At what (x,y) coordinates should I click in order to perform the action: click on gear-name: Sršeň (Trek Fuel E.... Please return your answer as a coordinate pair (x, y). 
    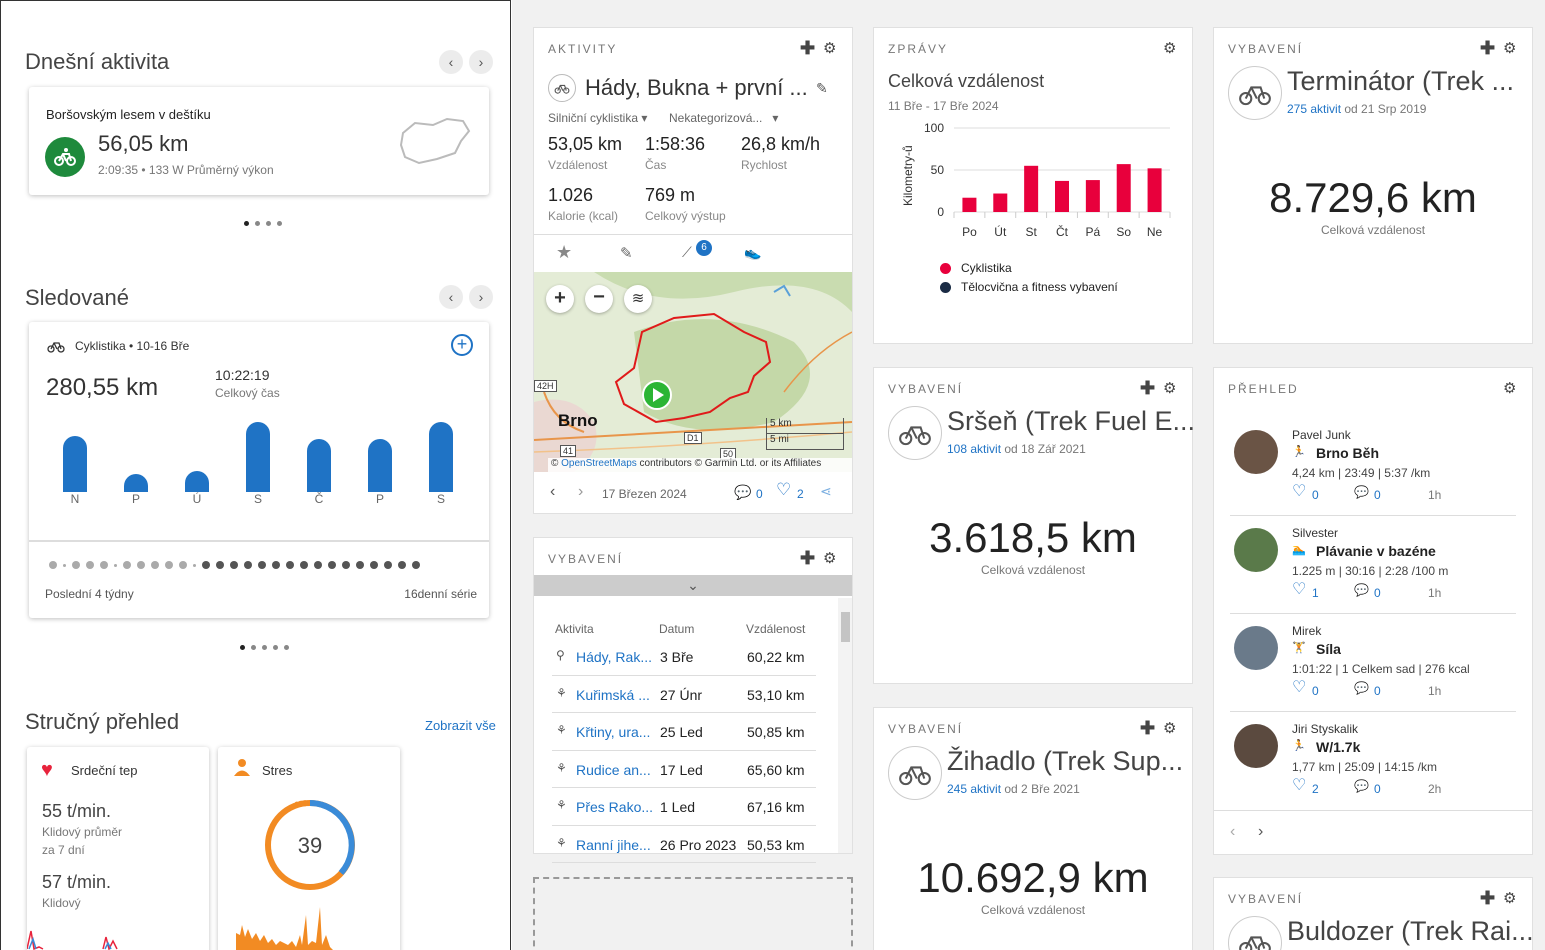
    Looking at the image, I should click on (1071, 421).